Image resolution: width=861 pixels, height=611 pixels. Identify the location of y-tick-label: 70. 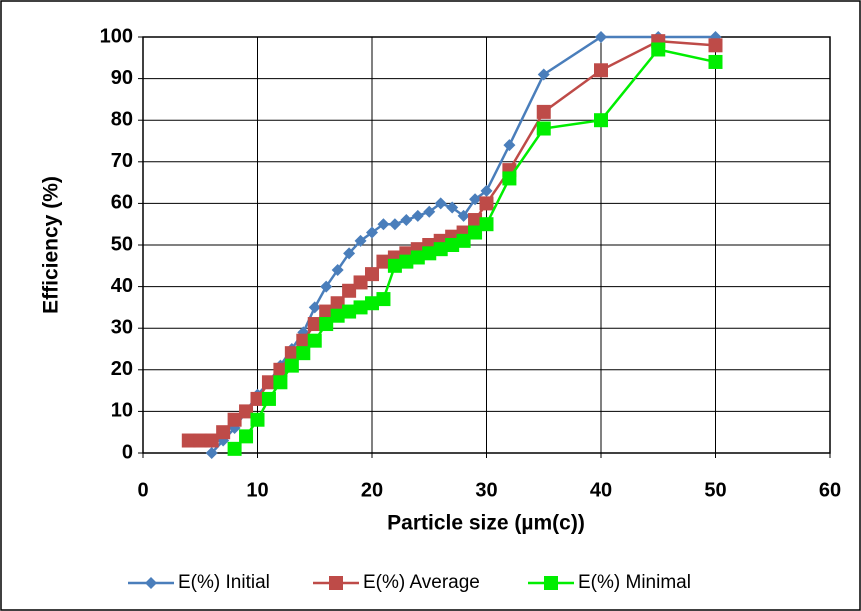
(122, 161).